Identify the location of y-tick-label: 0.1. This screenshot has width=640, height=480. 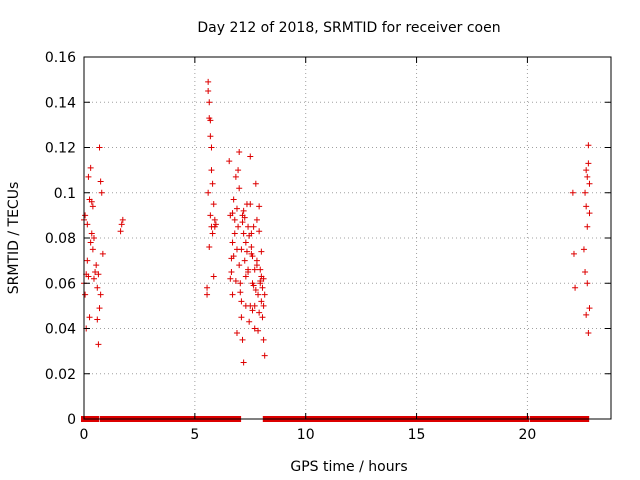
(65, 194).